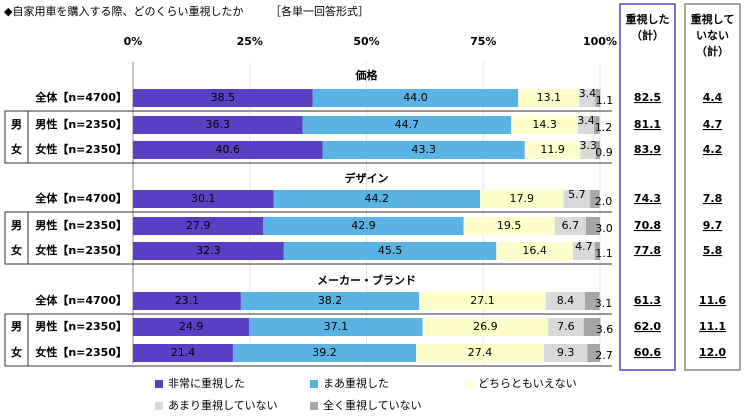  I want to click on total-value: 81.1, so click(647, 124).